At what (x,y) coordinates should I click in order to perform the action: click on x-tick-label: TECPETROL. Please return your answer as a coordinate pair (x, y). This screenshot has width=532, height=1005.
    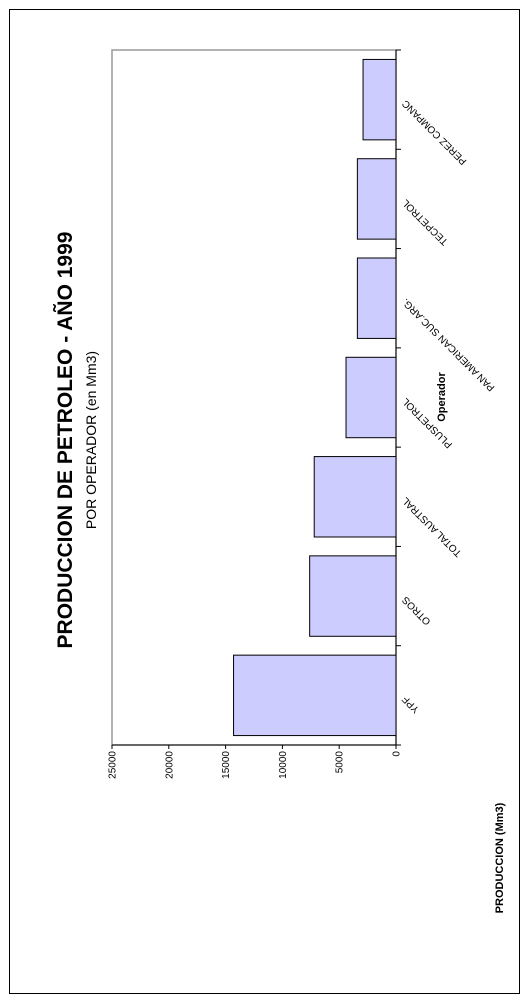
    Looking at the image, I should click on (425, 222).